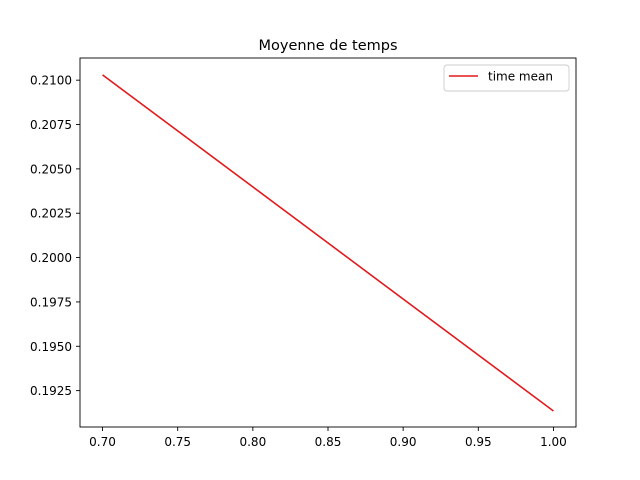 The width and height of the screenshot is (640, 480). I want to click on x-tick-label: 0.80, so click(252, 442).